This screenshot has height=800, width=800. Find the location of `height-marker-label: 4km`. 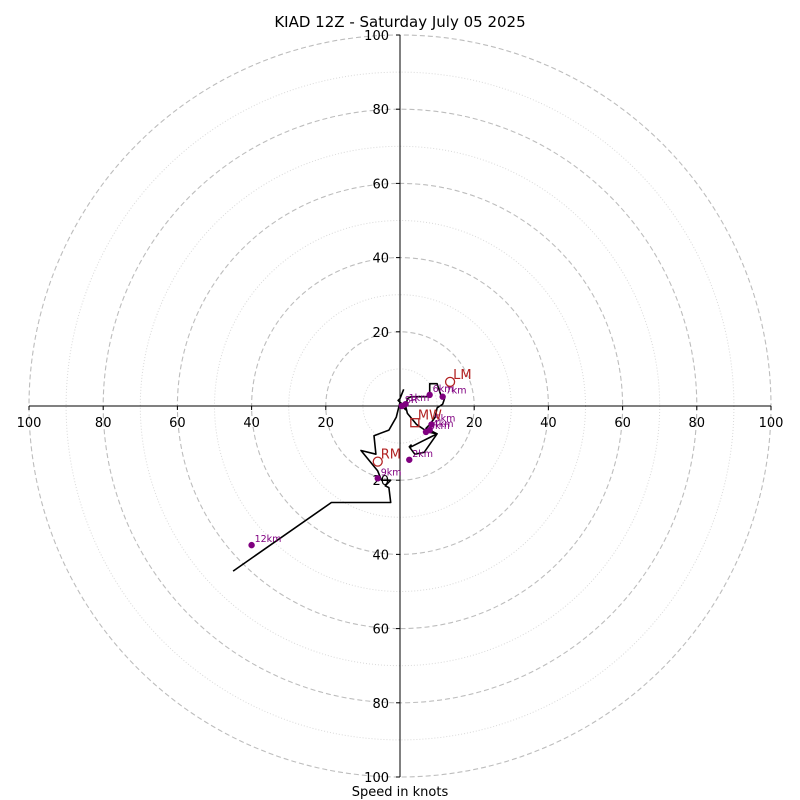

height-marker-label: 4km is located at coordinates (443, 424).